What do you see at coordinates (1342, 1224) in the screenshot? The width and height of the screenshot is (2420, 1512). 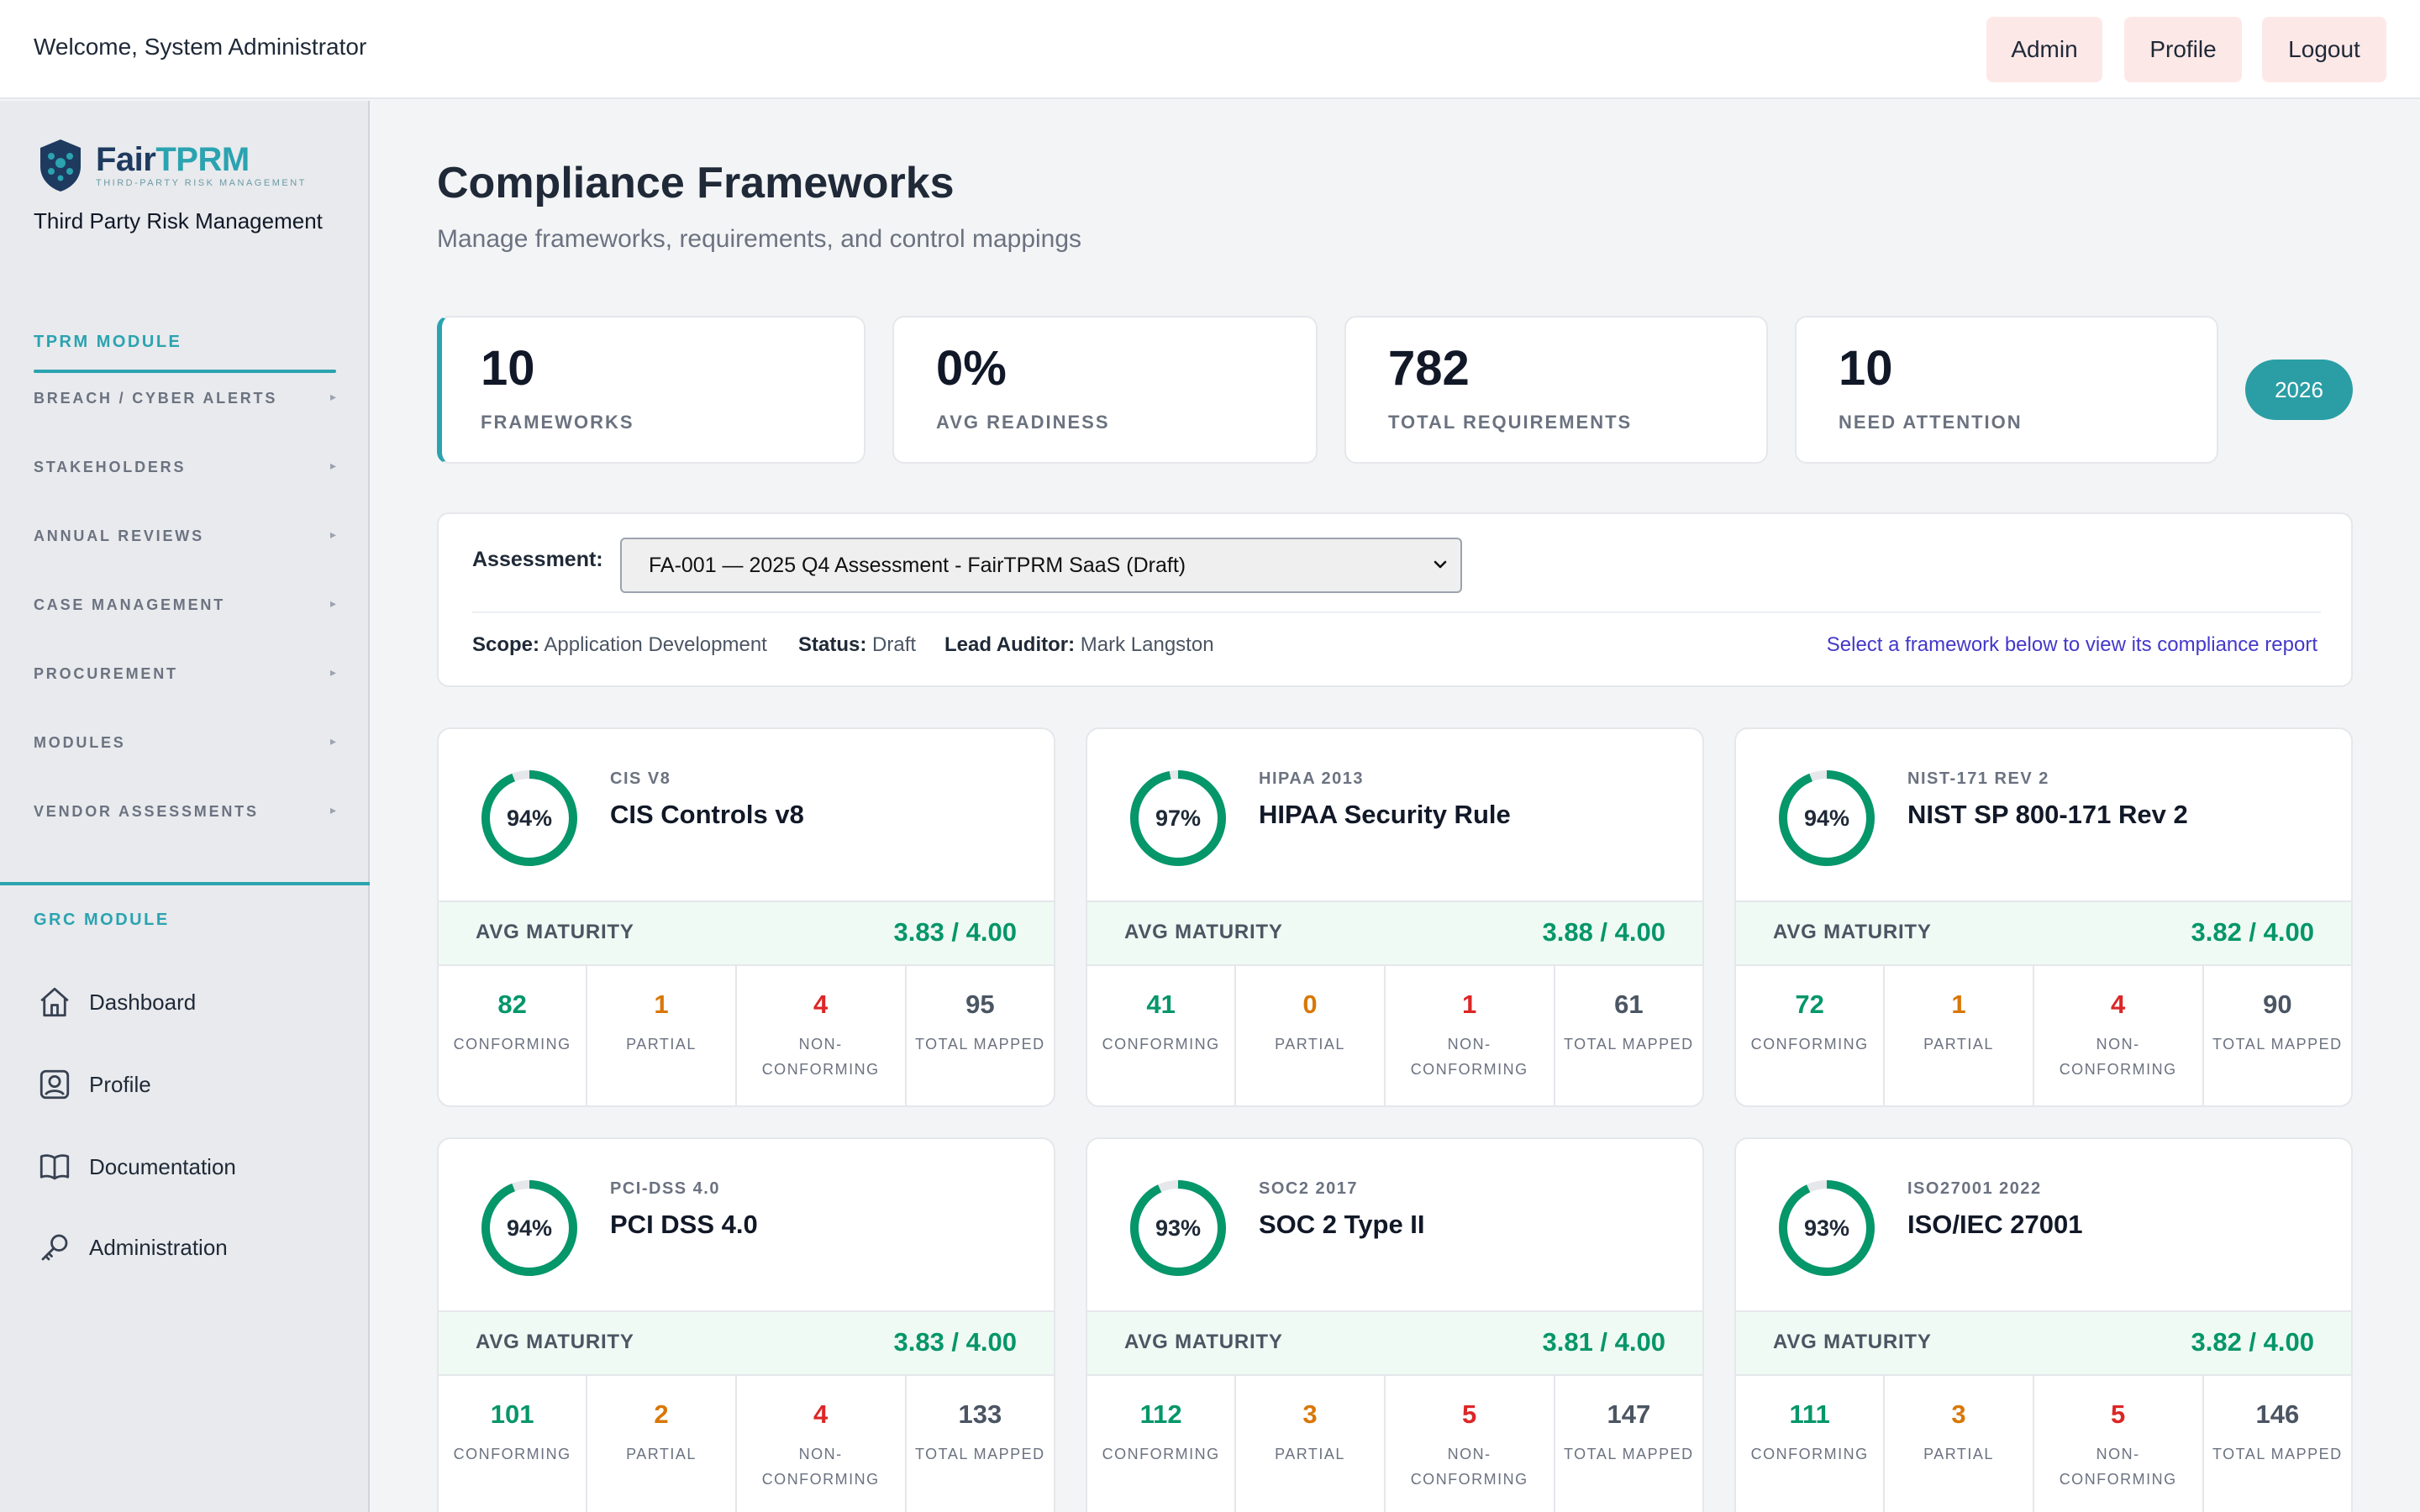 I see `framework-name: SOC 2 Type II` at bounding box center [1342, 1224].